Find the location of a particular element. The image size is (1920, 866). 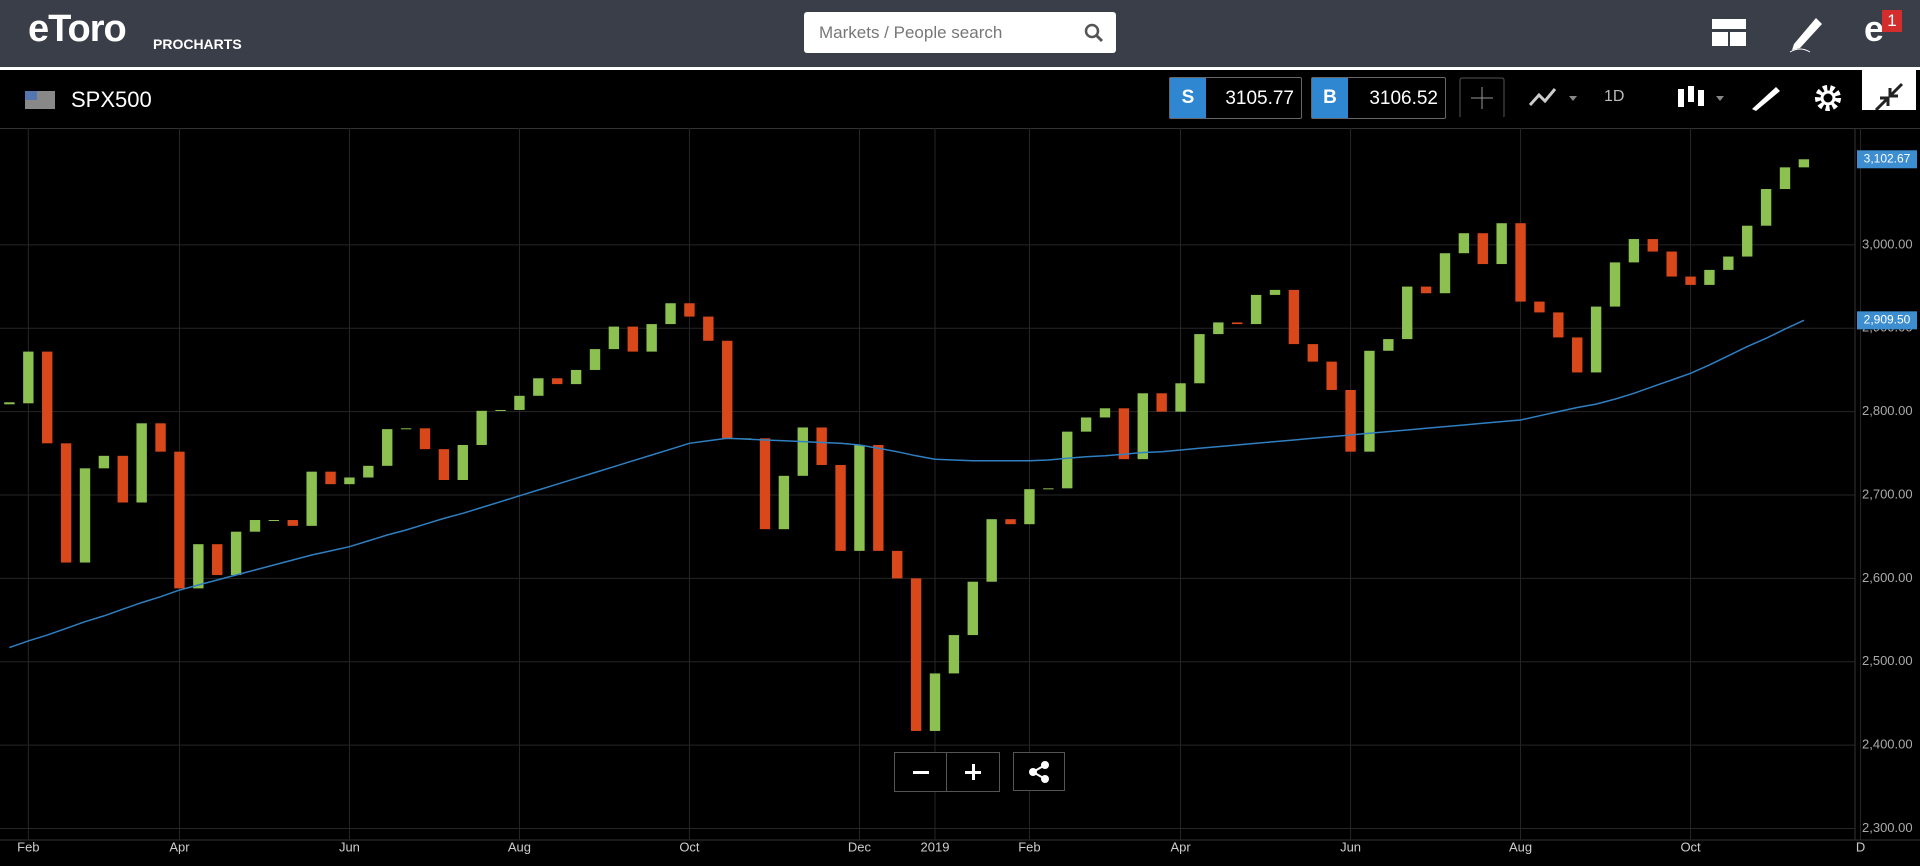

interval-button: 1D is located at coordinates (1614, 96).